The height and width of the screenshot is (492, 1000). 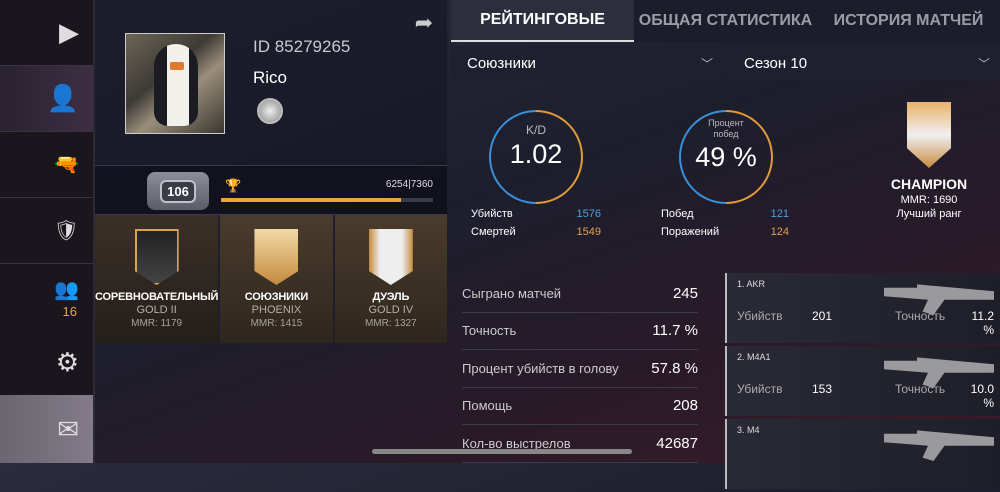 I want to click on rank-mmr: MMR: 1415, so click(x=276, y=323).